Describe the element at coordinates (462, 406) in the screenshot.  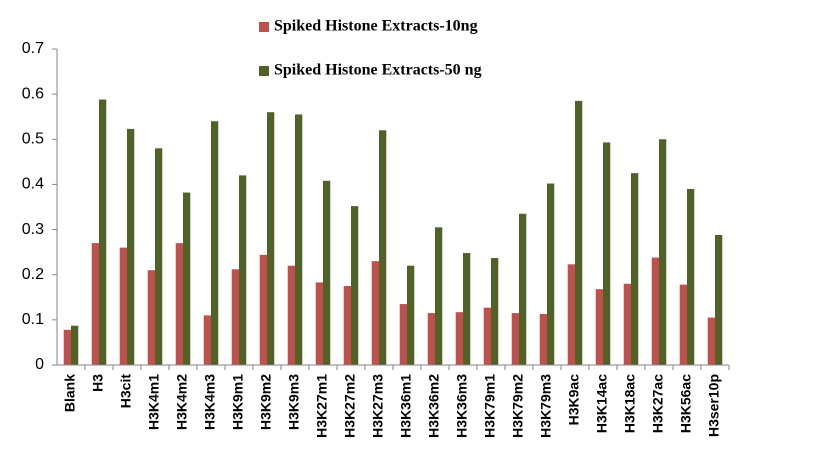
I see `x-tick-label: H3K36m3` at that location.